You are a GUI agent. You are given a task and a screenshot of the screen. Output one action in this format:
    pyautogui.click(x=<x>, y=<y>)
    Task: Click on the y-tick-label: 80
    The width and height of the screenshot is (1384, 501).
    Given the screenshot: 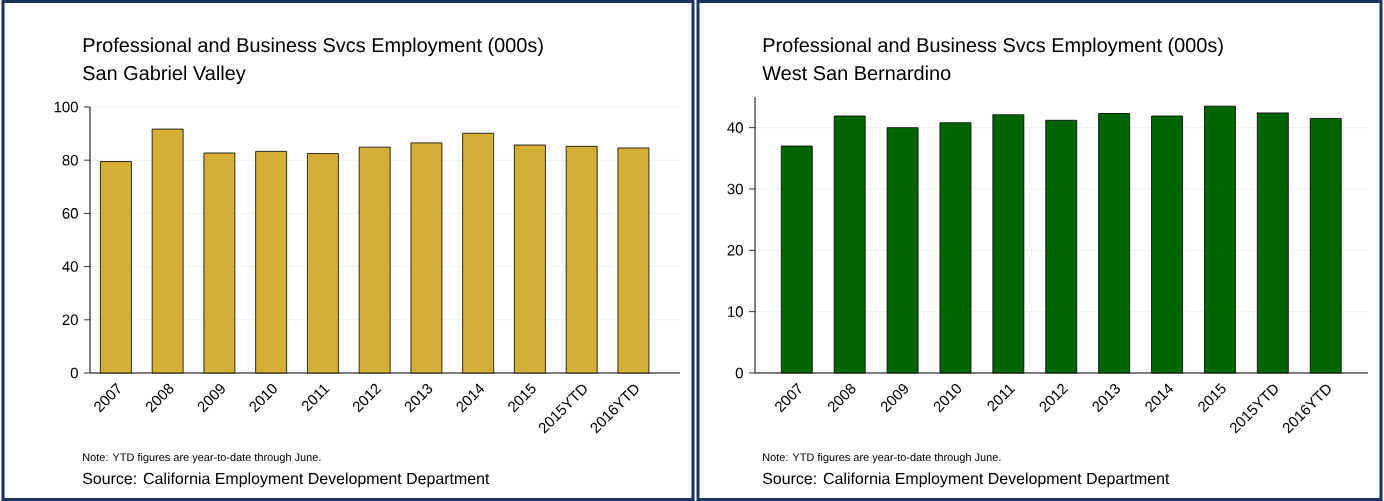 What is the action you would take?
    pyautogui.click(x=70, y=160)
    